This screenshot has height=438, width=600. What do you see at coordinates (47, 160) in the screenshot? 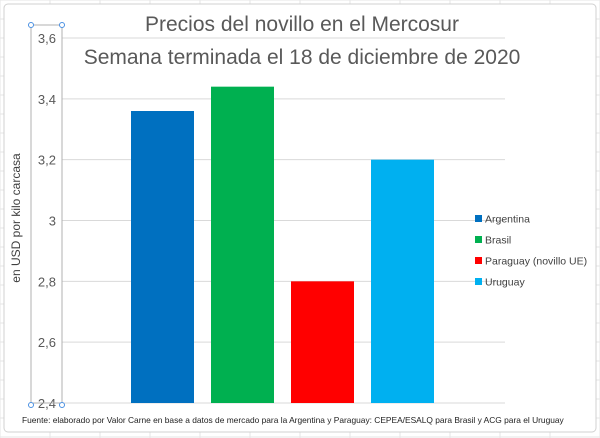
I see `y-tick-label: 3,2` at bounding box center [47, 160].